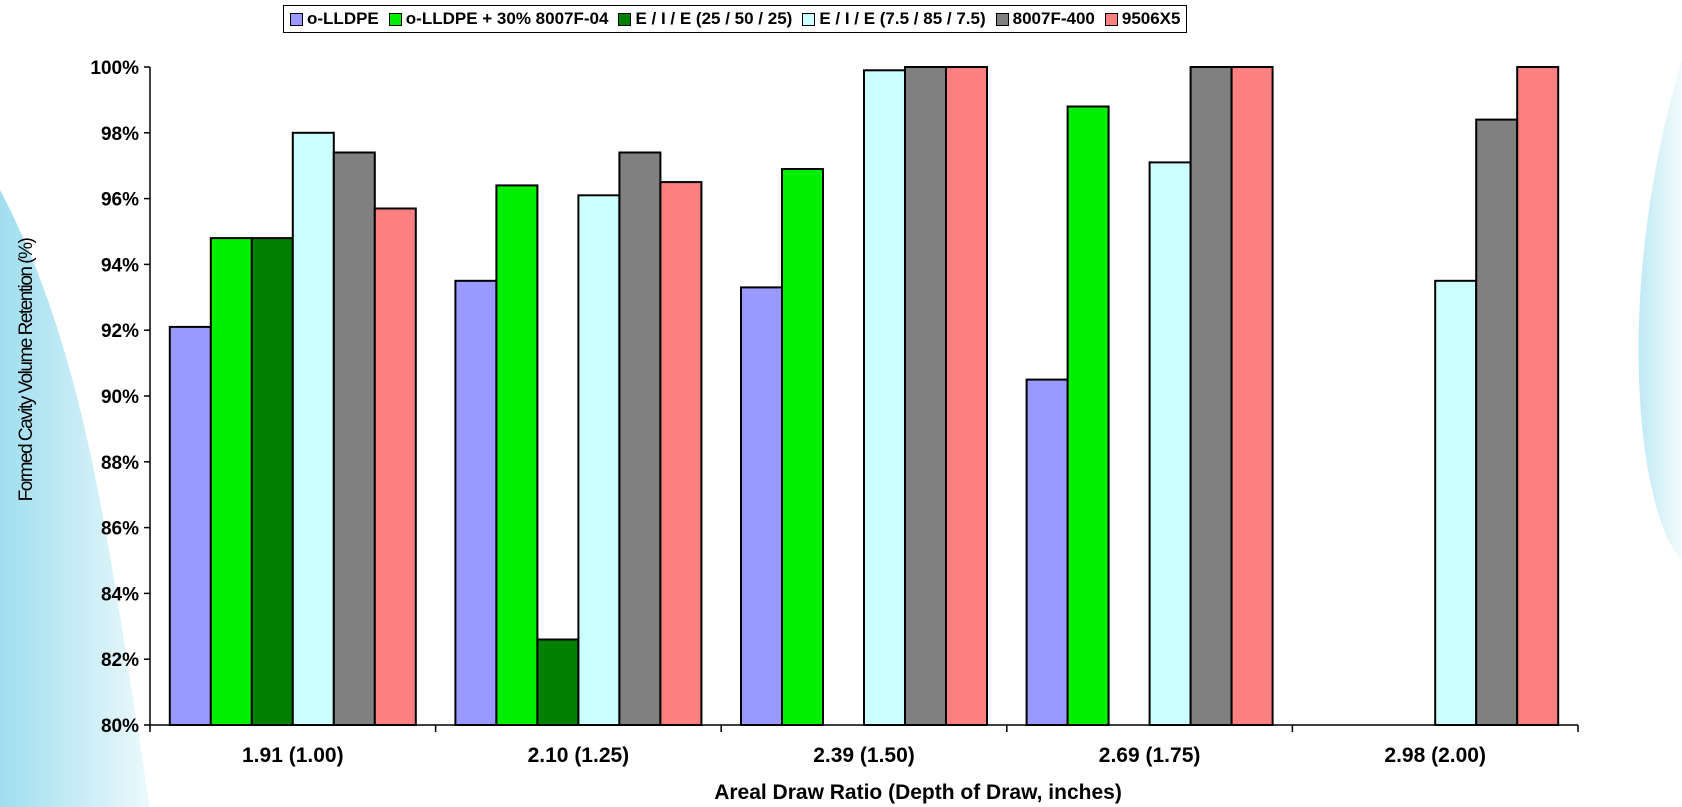 This screenshot has height=807, width=1682. Describe the element at coordinates (26, 370) in the screenshot. I see `y-axis-title: Formed Cavity Volume Retention (%)` at that location.